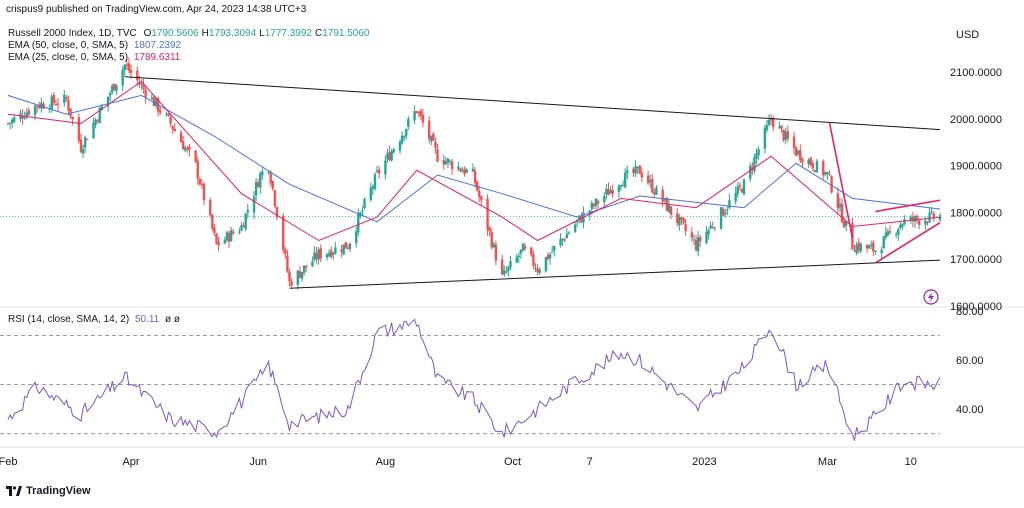  What do you see at coordinates (967, 35) in the screenshot?
I see `currency-label: USD` at bounding box center [967, 35].